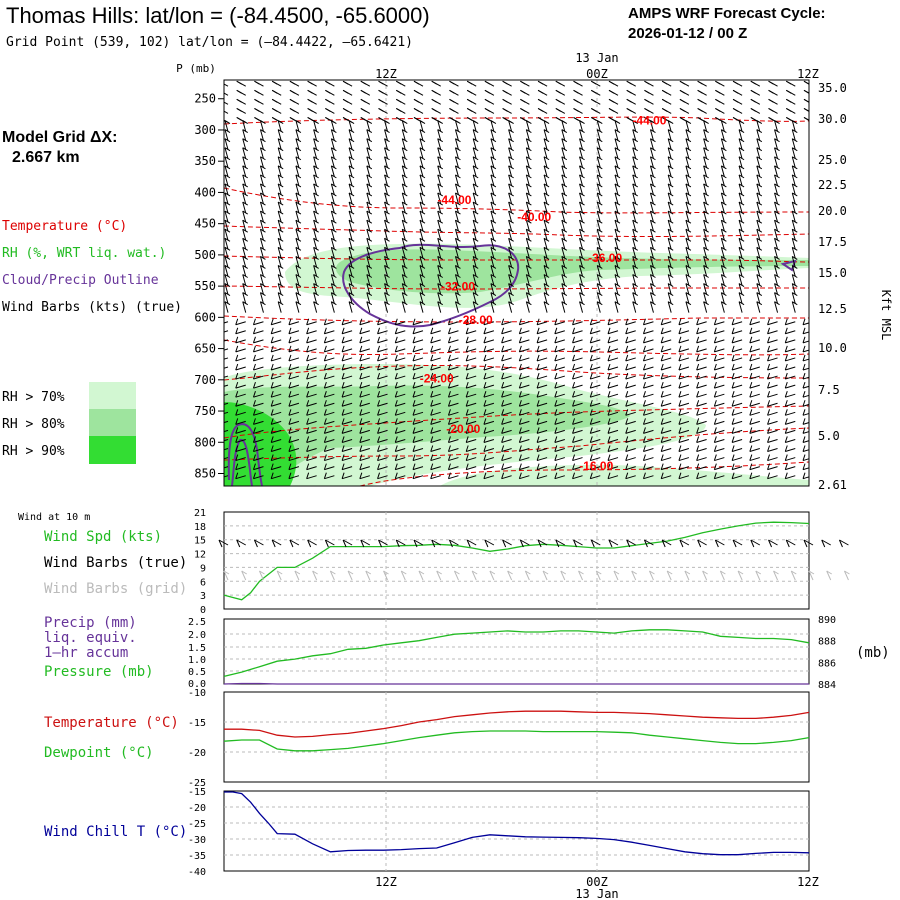 The image size is (900, 900). Describe the element at coordinates (200, 513) in the screenshot. I see `wind-speed-tick-21: 21` at that location.